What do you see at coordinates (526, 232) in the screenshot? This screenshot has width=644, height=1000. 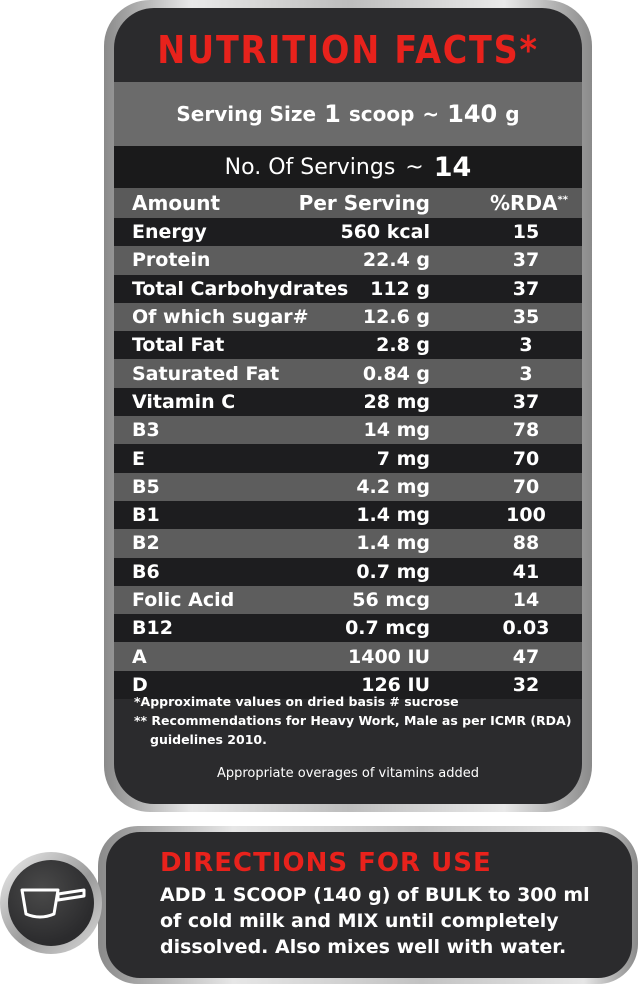 I see `row-rda: 15` at bounding box center [526, 232].